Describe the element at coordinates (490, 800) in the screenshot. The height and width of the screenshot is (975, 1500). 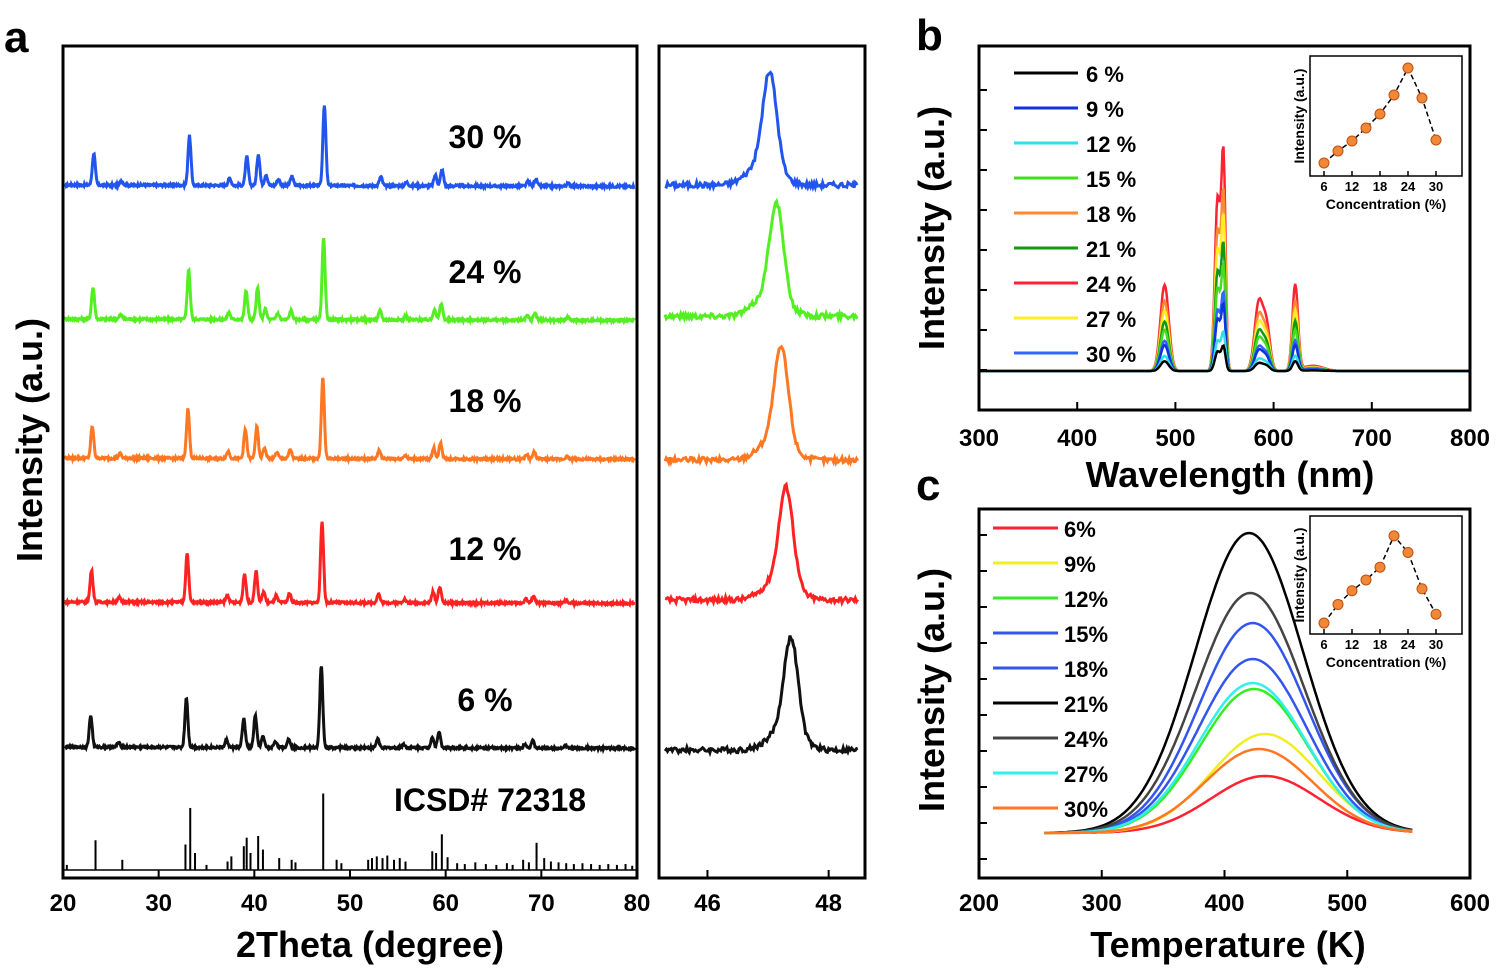
I see `reference-label: ICSD# 72318` at that location.